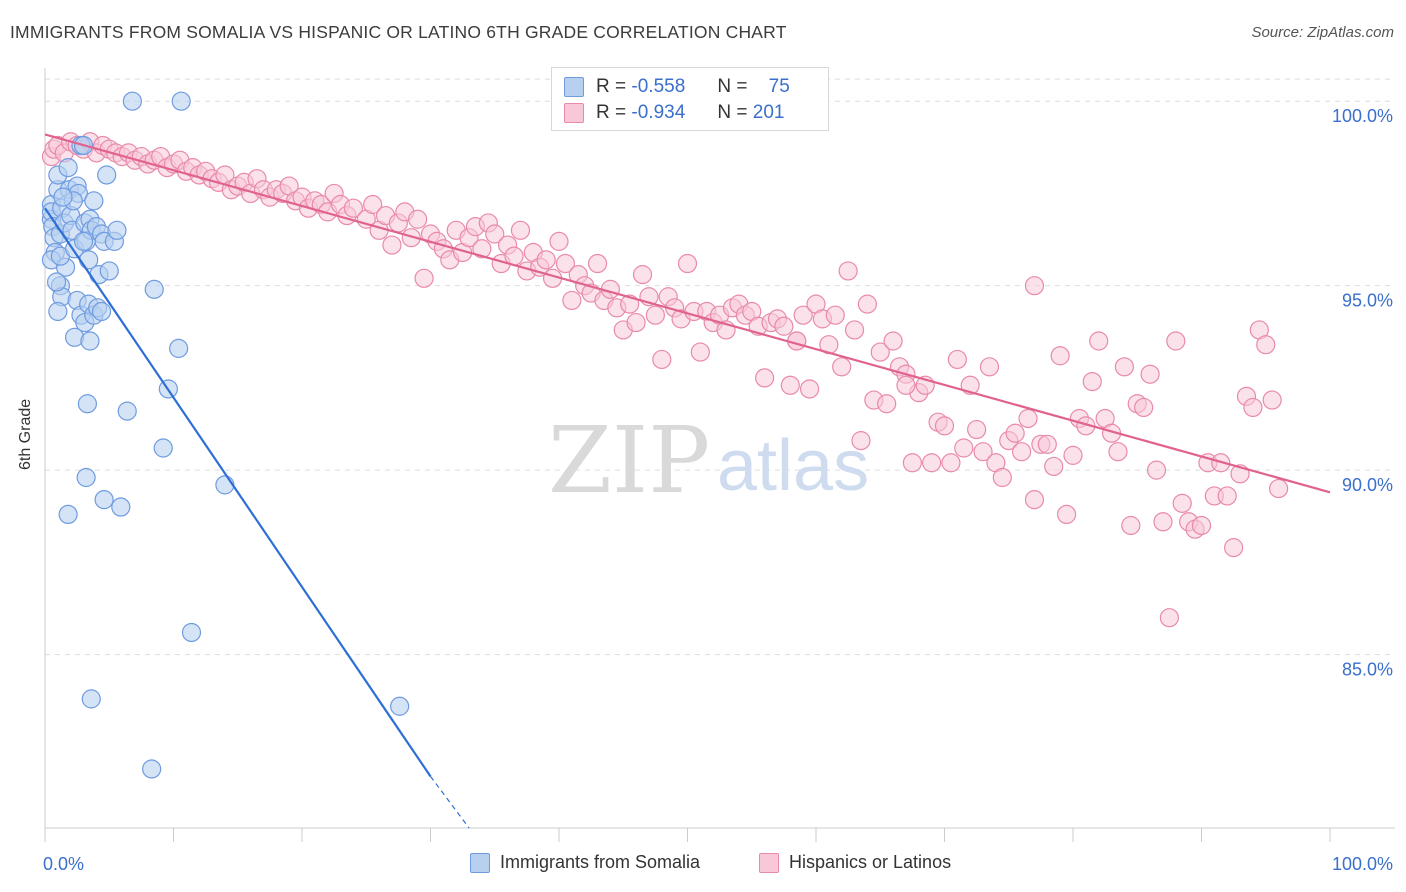 The image size is (1406, 892). What do you see at coordinates (600, 862) in the screenshot?
I see `bottom-legend-label-somalia: Immigrants from Somalia` at bounding box center [600, 862].